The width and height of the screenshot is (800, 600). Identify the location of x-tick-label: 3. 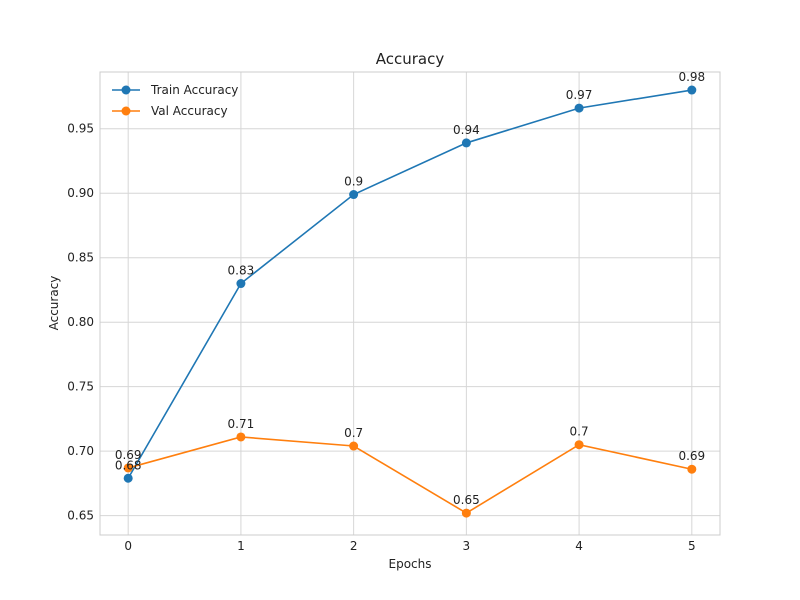
(467, 546).